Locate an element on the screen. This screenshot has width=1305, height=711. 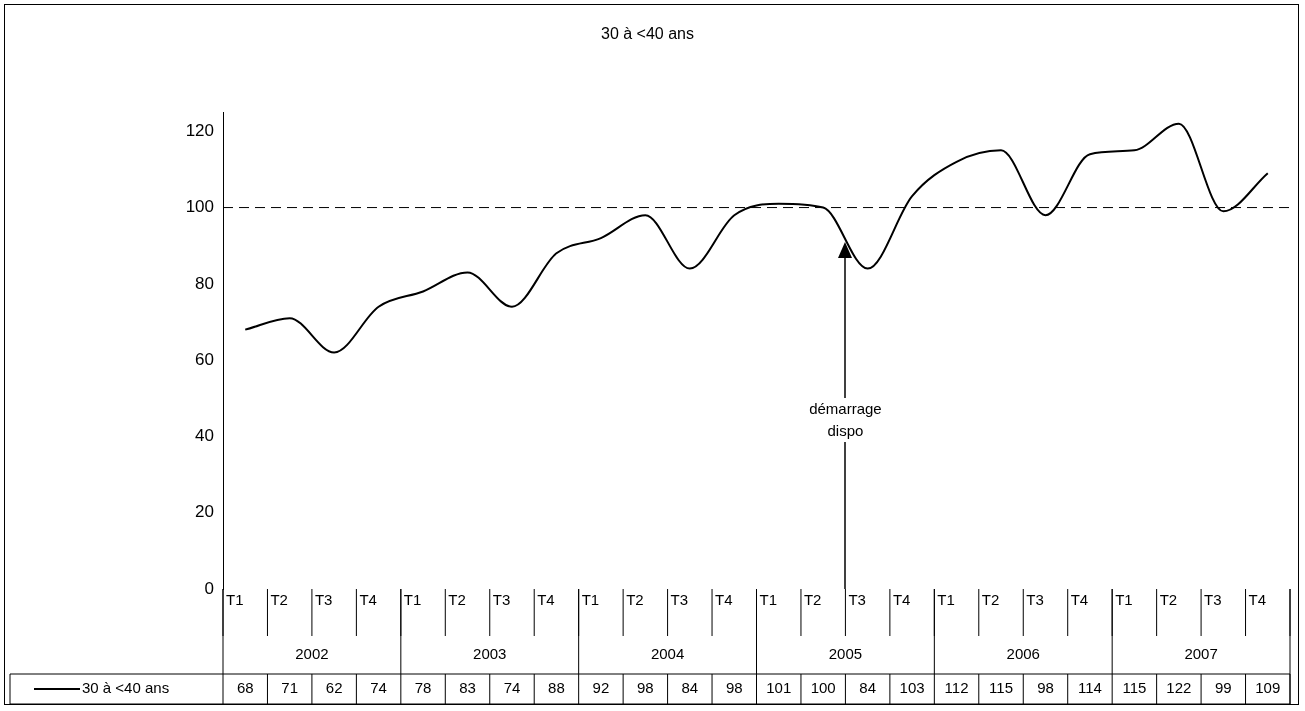
y-tick-label: 20 is located at coordinates (204, 512).